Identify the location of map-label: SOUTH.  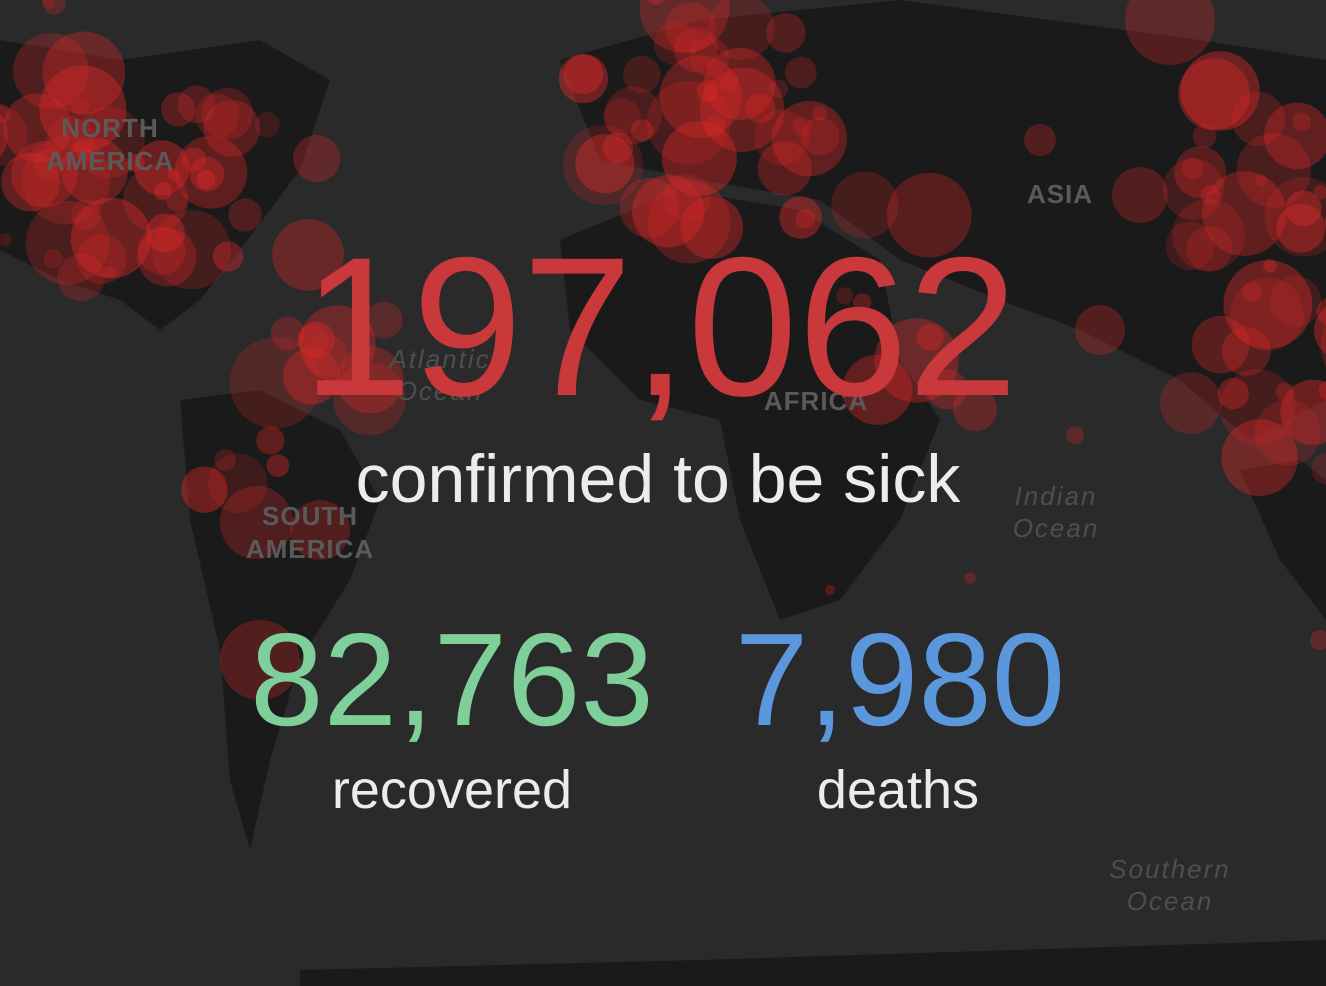
(310, 516).